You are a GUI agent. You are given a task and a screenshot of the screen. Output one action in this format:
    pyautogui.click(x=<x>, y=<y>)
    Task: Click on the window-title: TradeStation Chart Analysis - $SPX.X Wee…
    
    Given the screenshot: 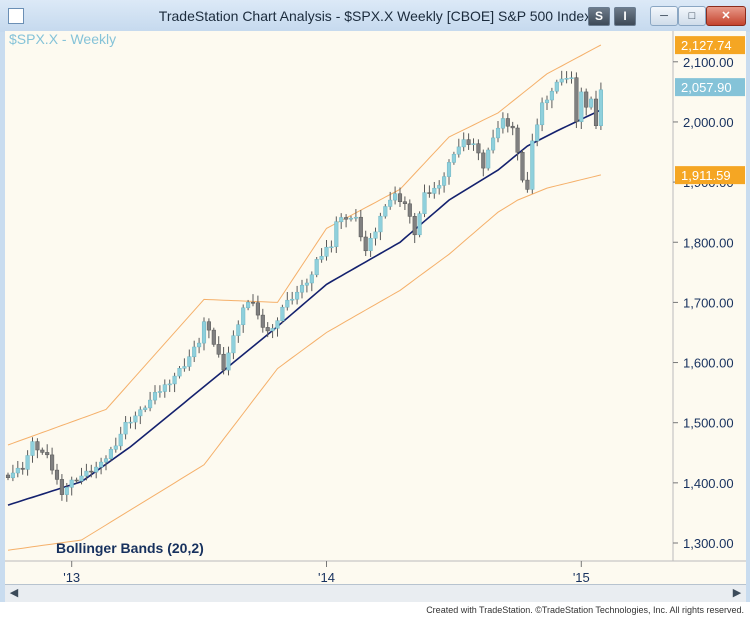 What is the action you would take?
    pyautogui.click(x=375, y=16)
    